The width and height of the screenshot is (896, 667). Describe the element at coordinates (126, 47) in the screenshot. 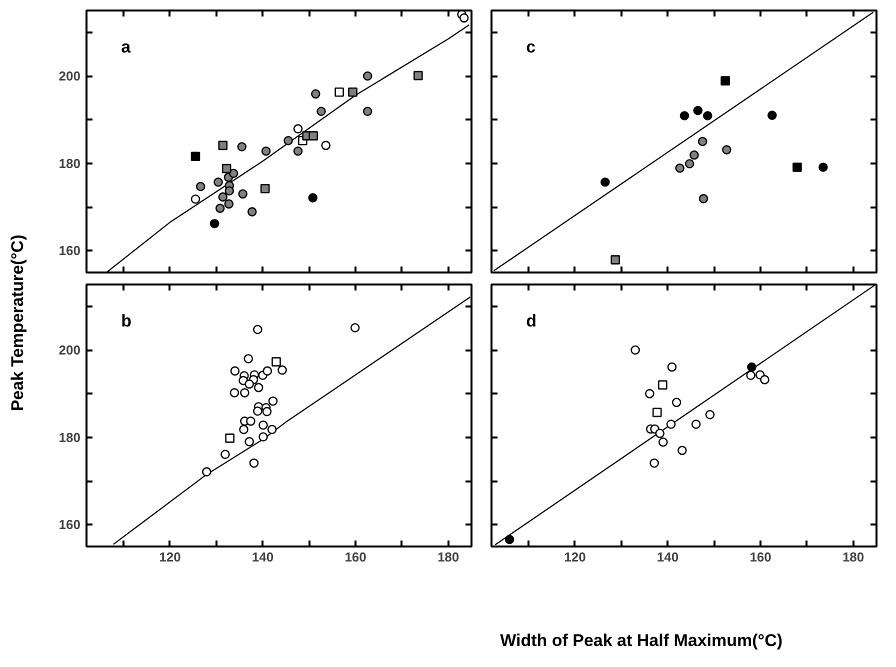

I see `annotation: a` at that location.